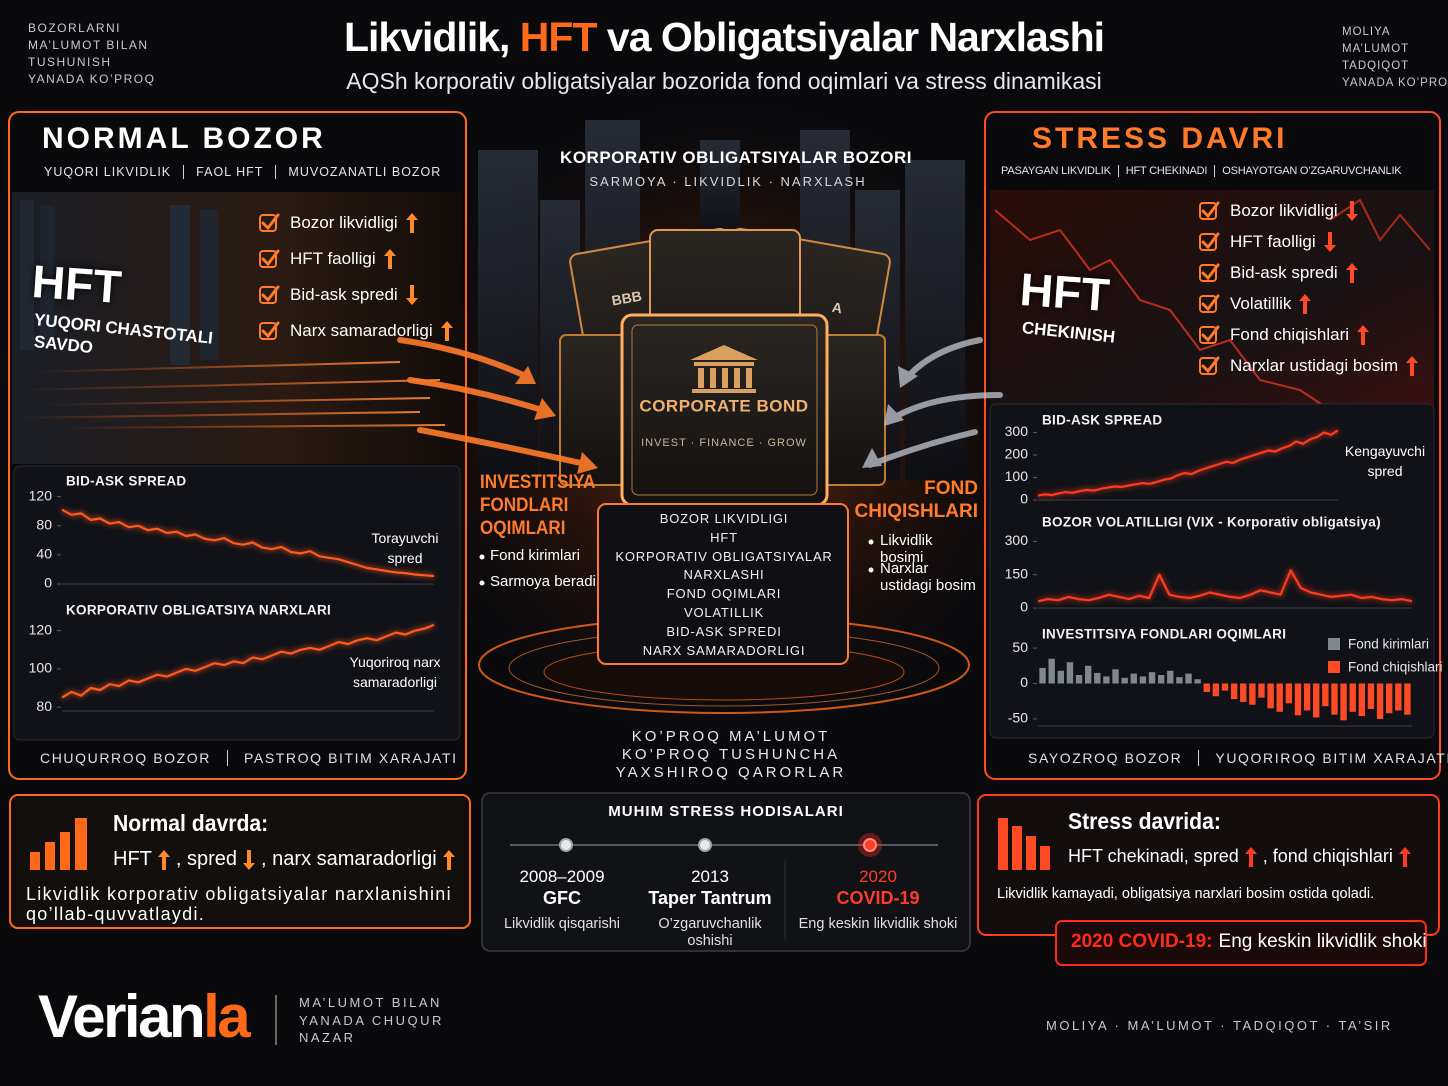  What do you see at coordinates (229, 172) in the screenshot?
I see `panel-tag: FAOL HFT` at bounding box center [229, 172].